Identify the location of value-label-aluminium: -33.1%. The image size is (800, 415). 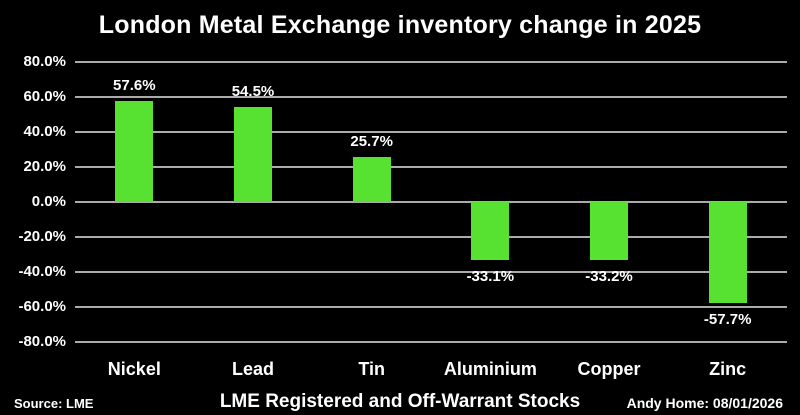
(490, 276).